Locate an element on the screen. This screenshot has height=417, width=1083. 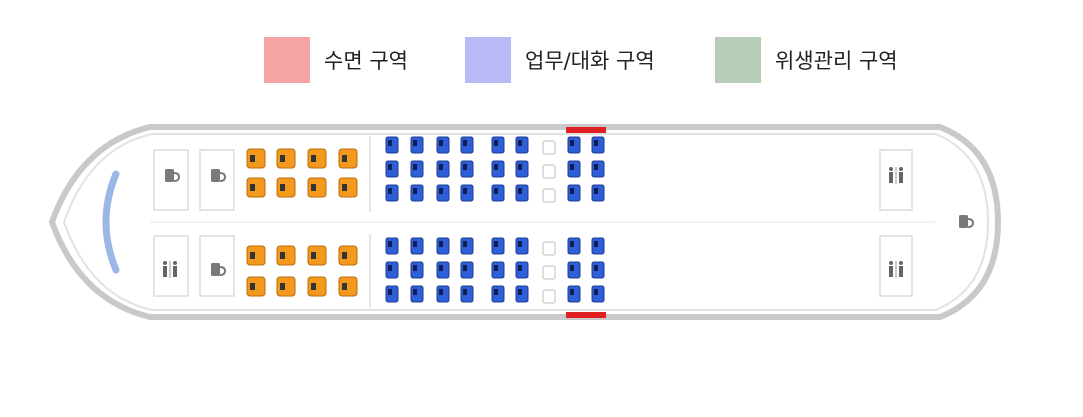
legend-swatch-sleep is located at coordinates (287, 60).